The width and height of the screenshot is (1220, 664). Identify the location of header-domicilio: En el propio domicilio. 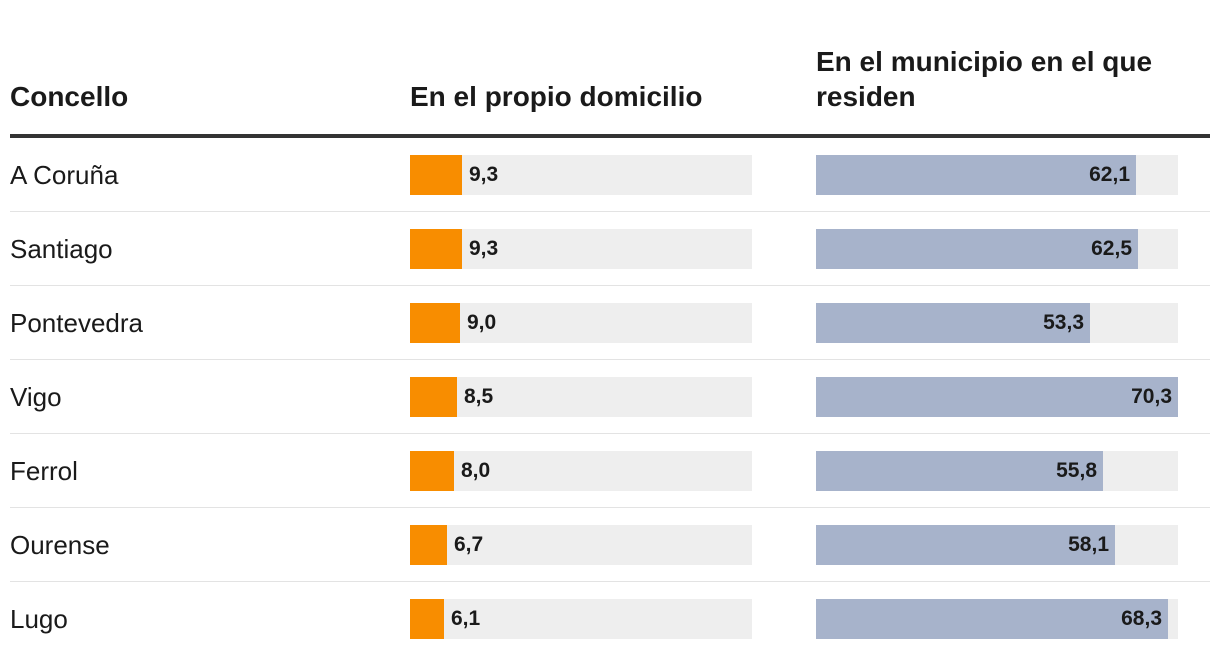
(556, 96).